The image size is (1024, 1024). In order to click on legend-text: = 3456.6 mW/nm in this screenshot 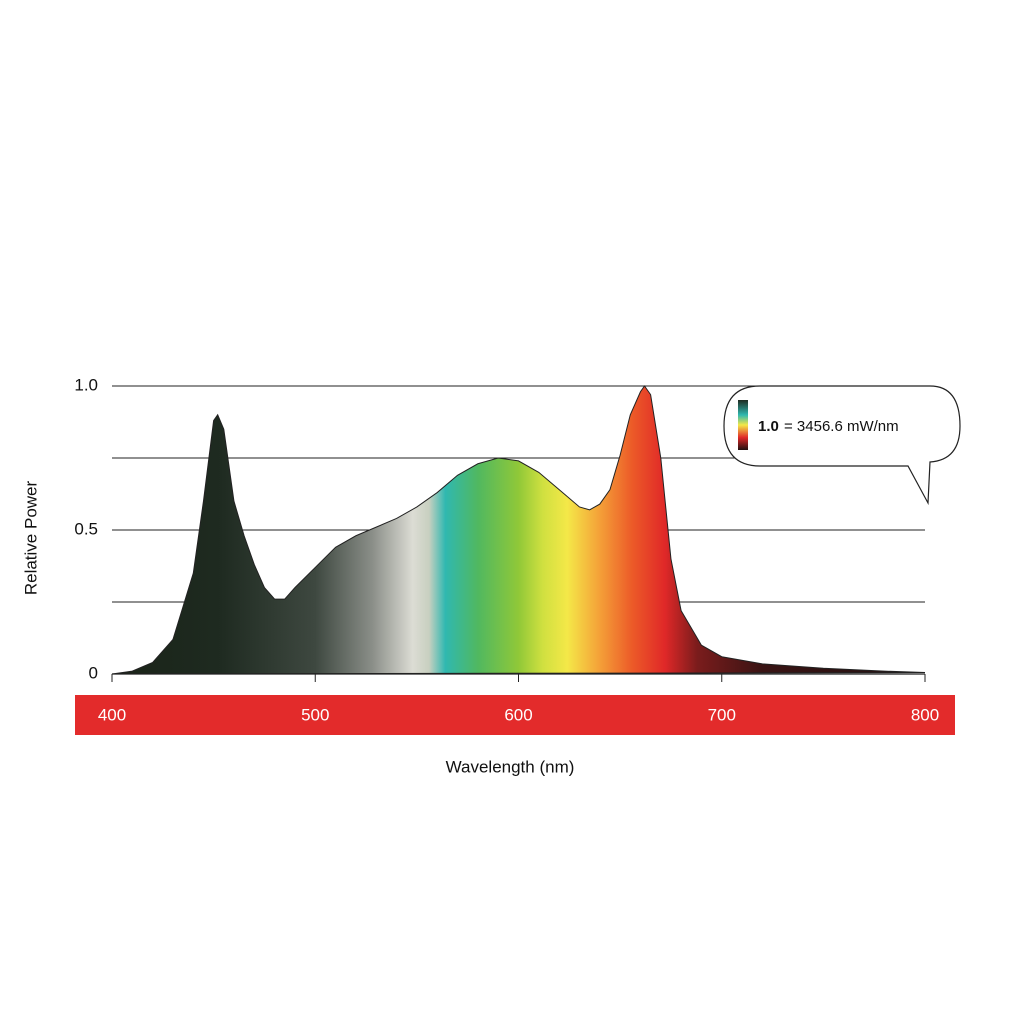, I will do `click(841, 426)`.